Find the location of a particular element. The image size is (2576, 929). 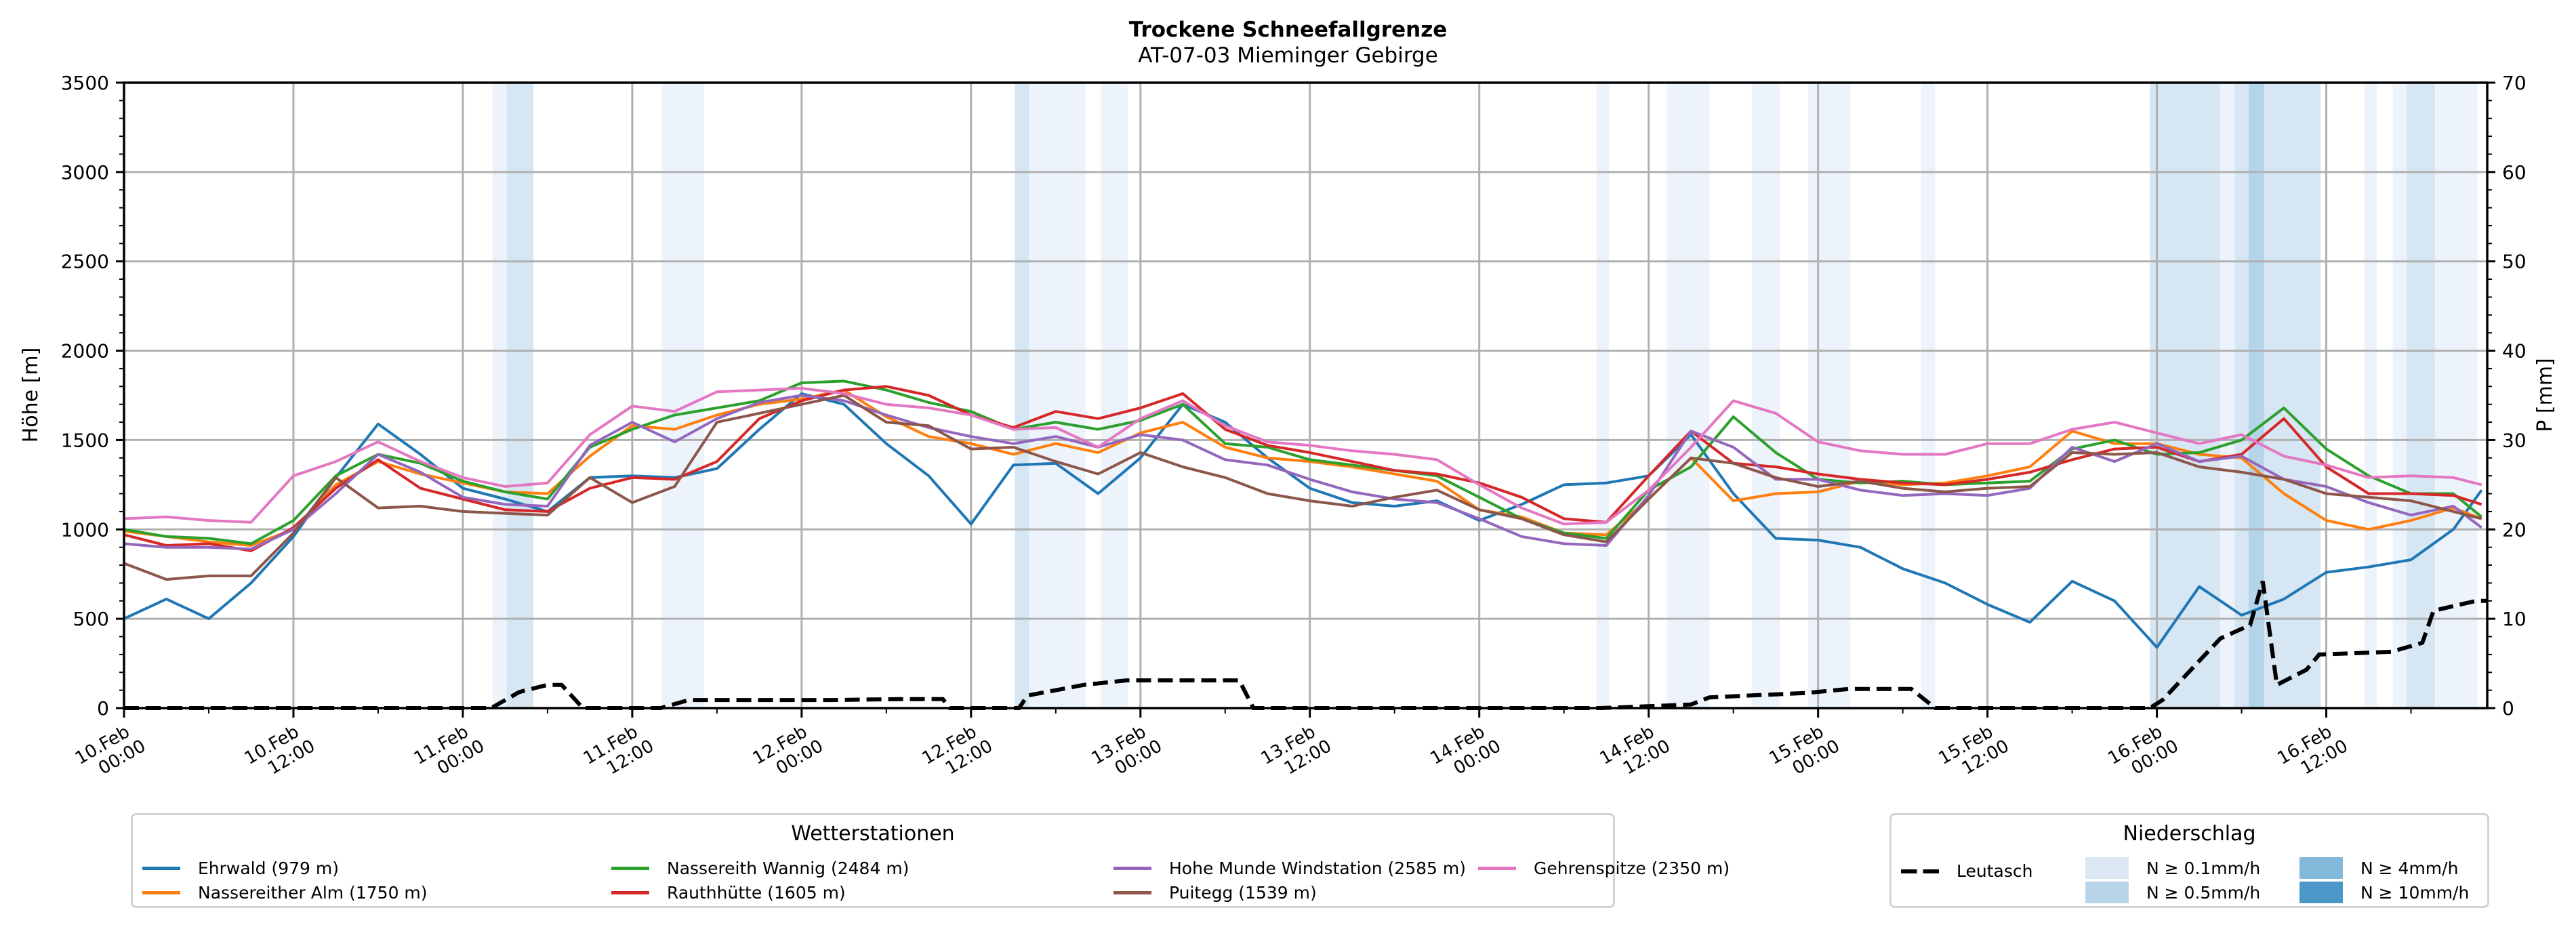

legend-item-level-0: N ≥ 0.1mm/h is located at coordinates (2173, 868).